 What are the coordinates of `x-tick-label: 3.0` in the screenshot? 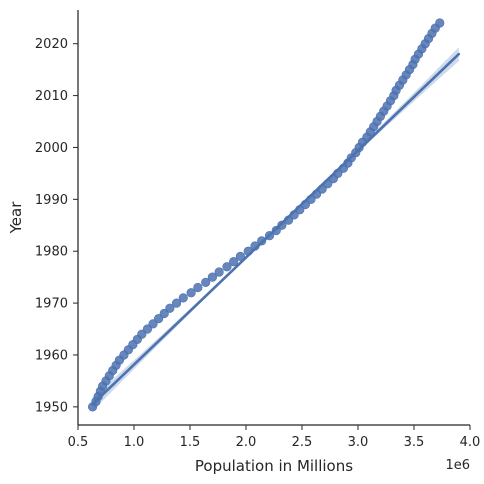 It's located at (358, 442).